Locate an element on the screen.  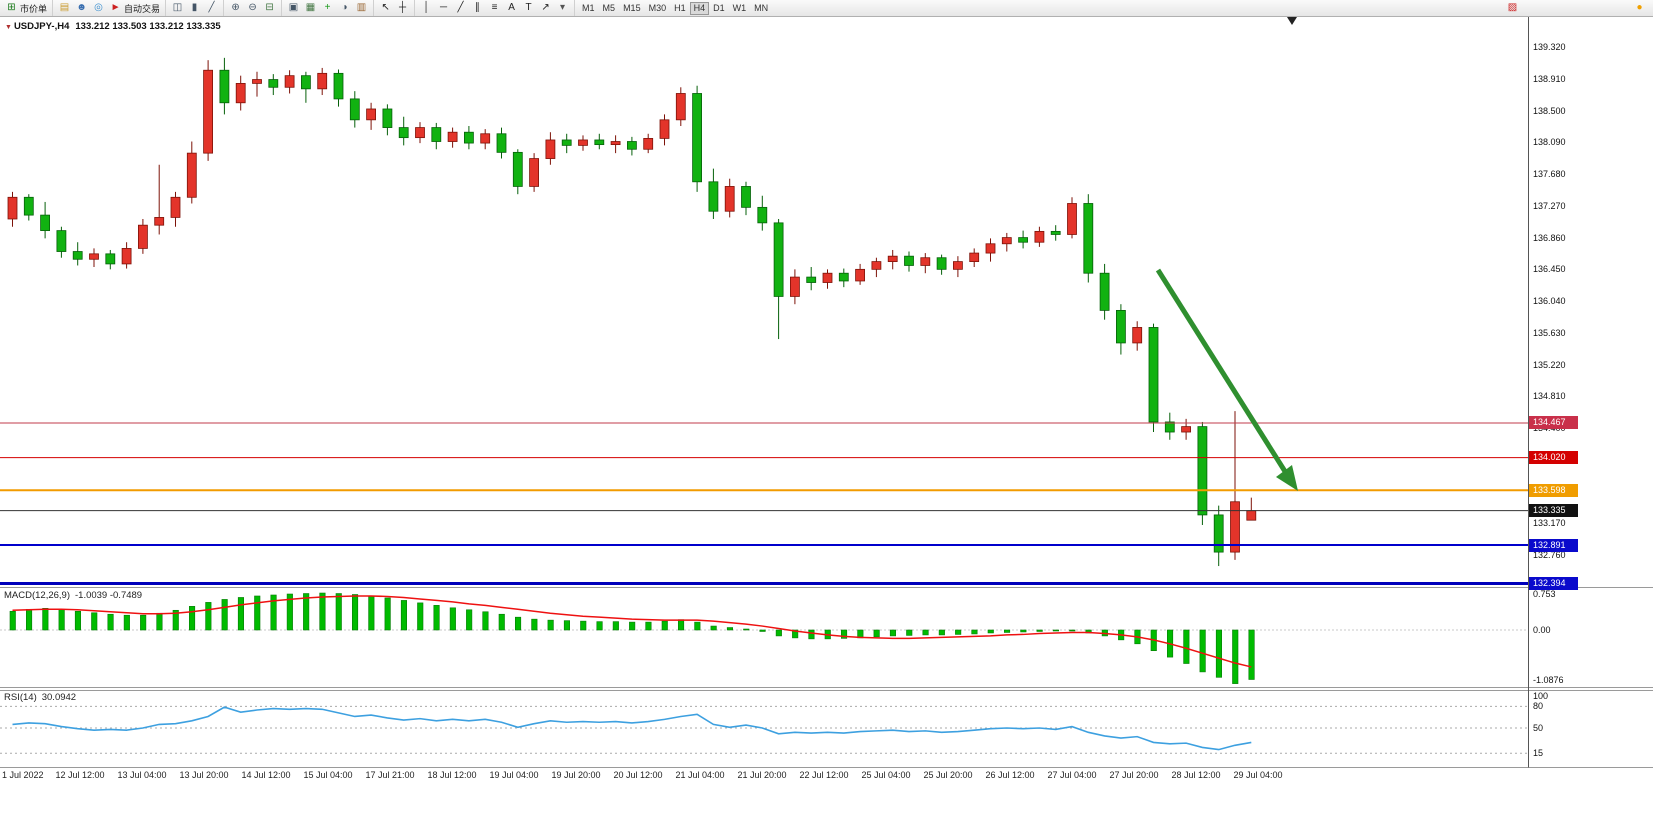
cursor-icon: ↖ is located at coordinates (385, 8).